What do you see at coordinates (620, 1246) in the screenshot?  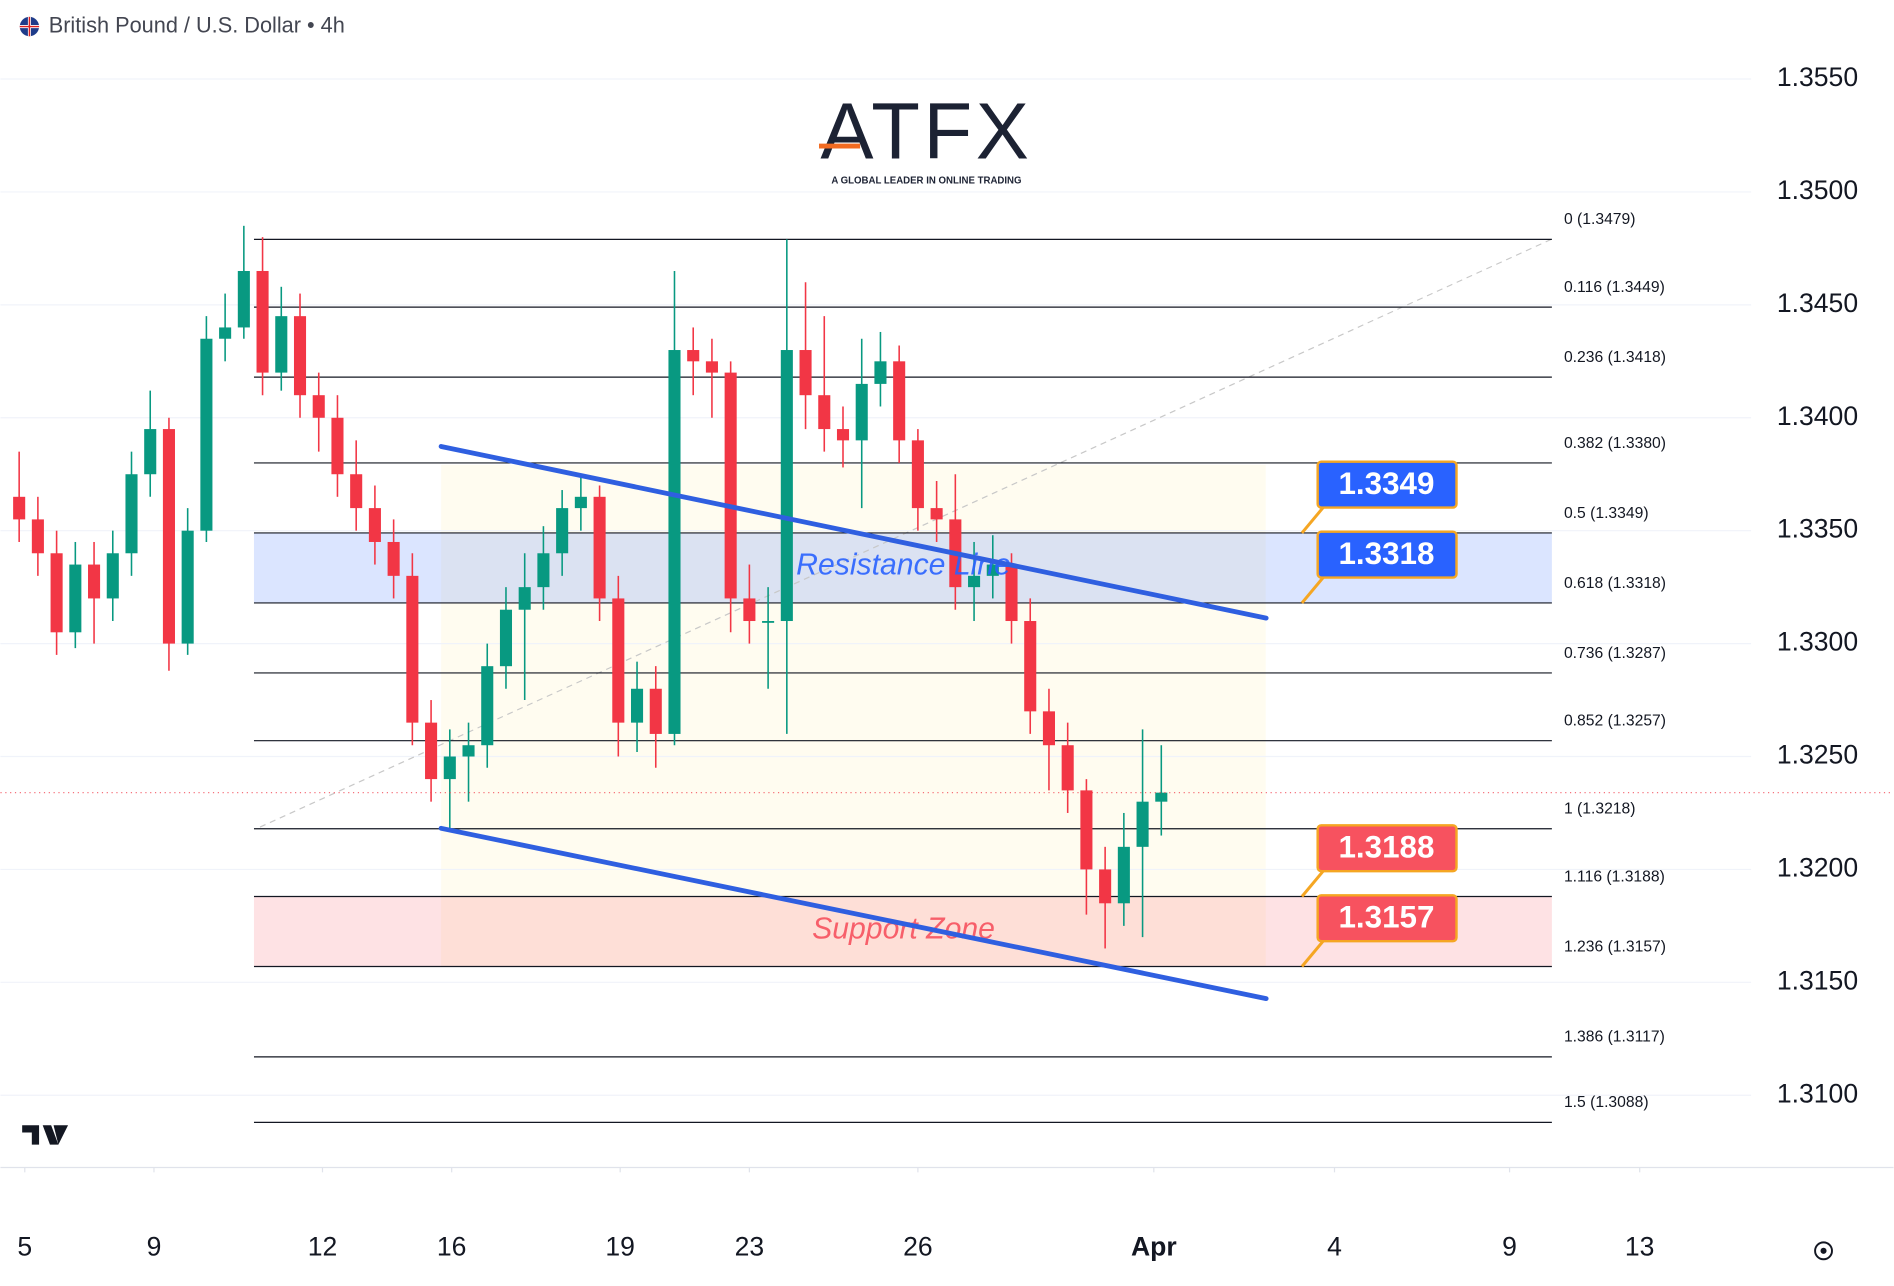 I see `x-tick-label: 19` at bounding box center [620, 1246].